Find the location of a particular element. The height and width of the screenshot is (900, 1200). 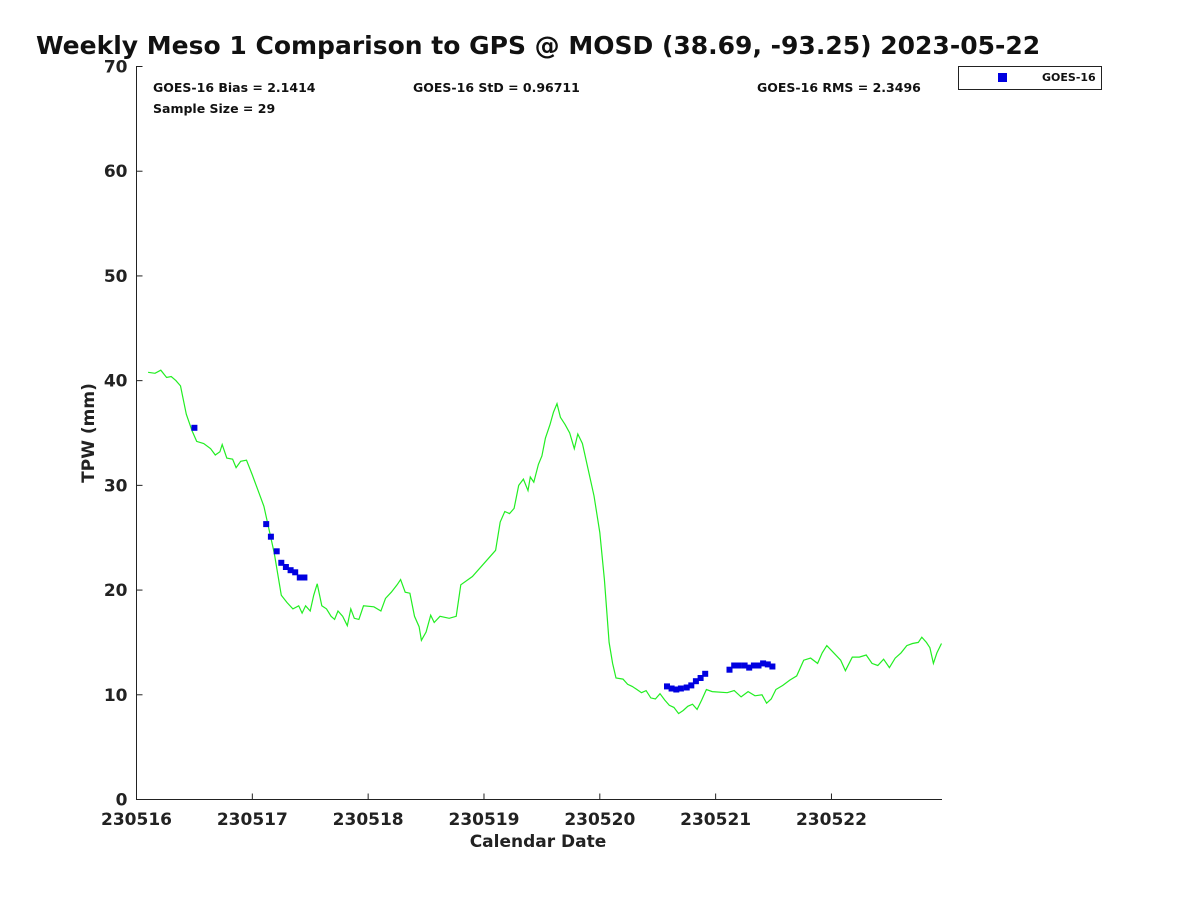

legend-box is located at coordinates (1030, 78).